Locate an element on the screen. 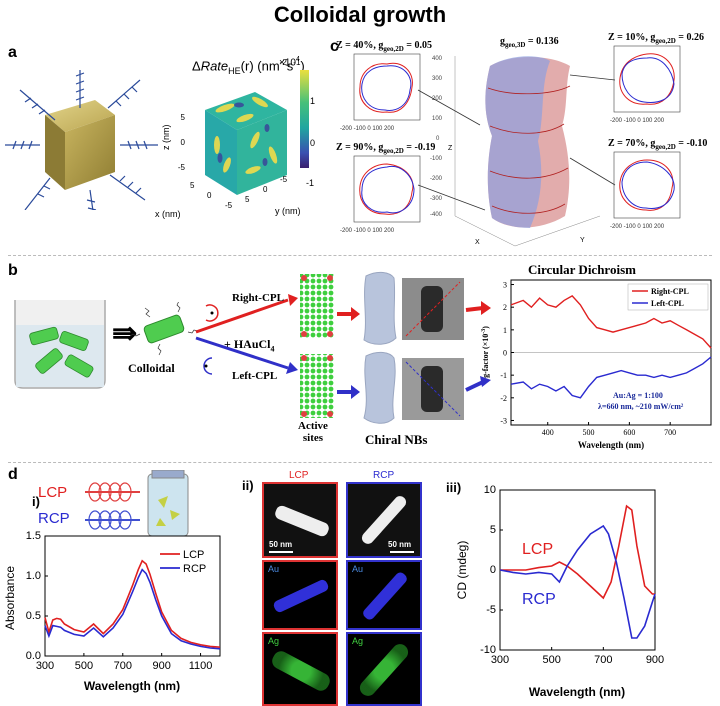 The image size is (720, 706). annotation-light: λ=660 nm, ~210 mW/cm² is located at coordinates (641, 406).